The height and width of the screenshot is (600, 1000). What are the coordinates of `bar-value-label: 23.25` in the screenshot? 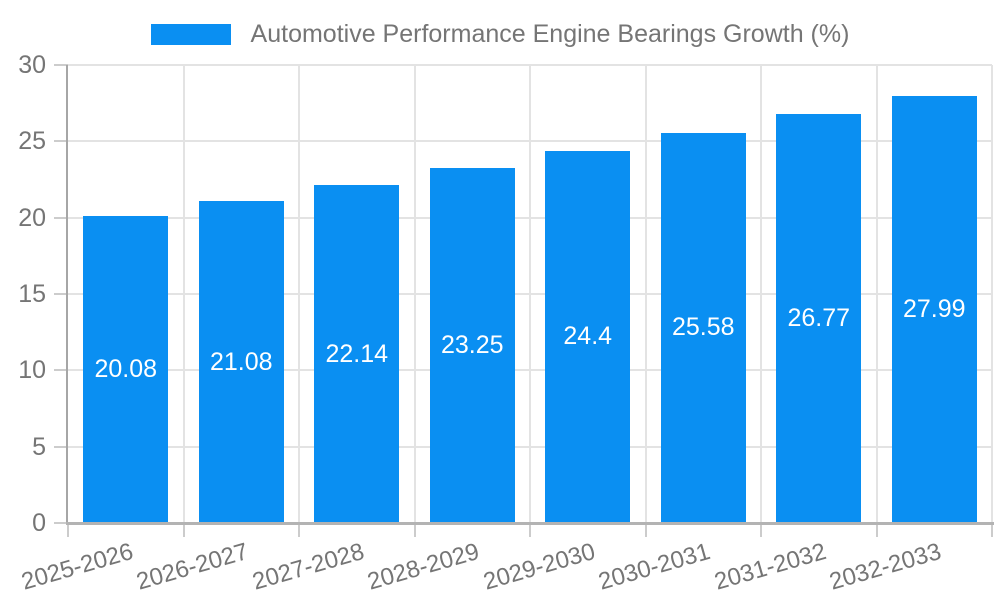 It's located at (472, 345).